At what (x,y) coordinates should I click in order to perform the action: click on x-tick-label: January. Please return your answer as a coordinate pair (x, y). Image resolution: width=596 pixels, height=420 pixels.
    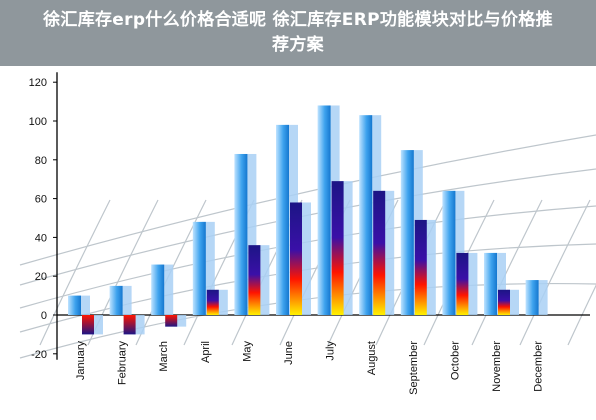
    Looking at the image, I should click on (81, 361).